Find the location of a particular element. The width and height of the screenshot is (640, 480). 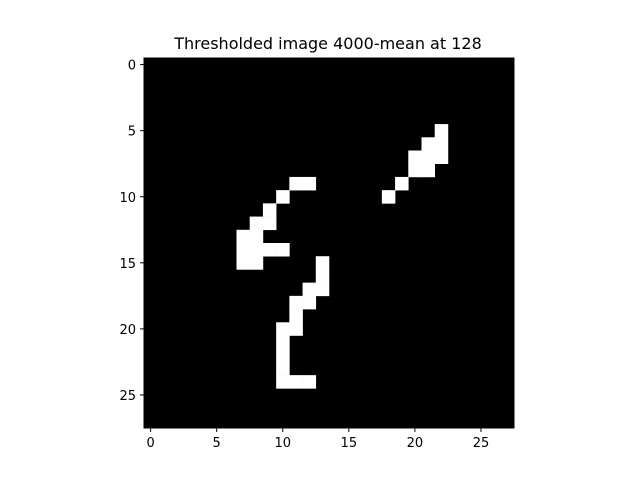

y-tick-label: 0 is located at coordinates (132, 66).